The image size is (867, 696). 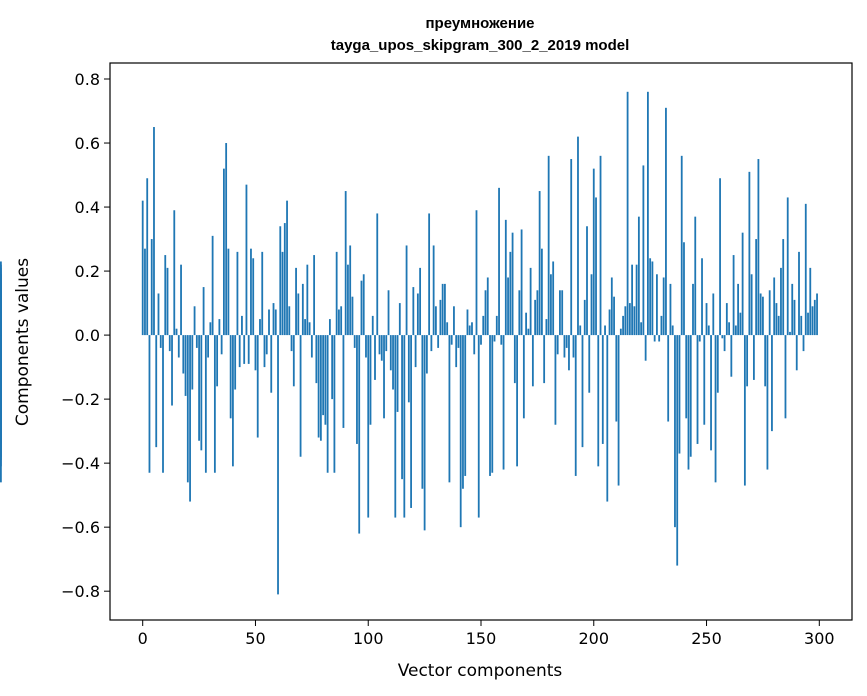 I want to click on y-tick-label: 0.2, so click(x=87, y=271).